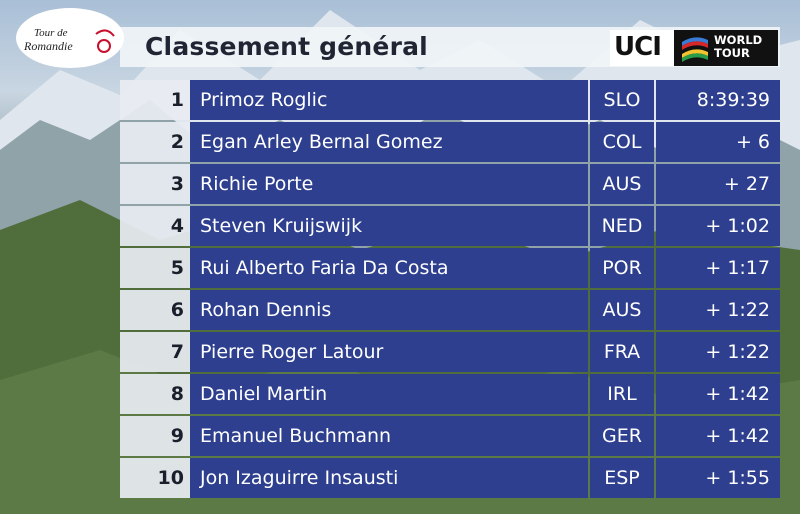  I want to click on rank-cell: 10, so click(155, 478).